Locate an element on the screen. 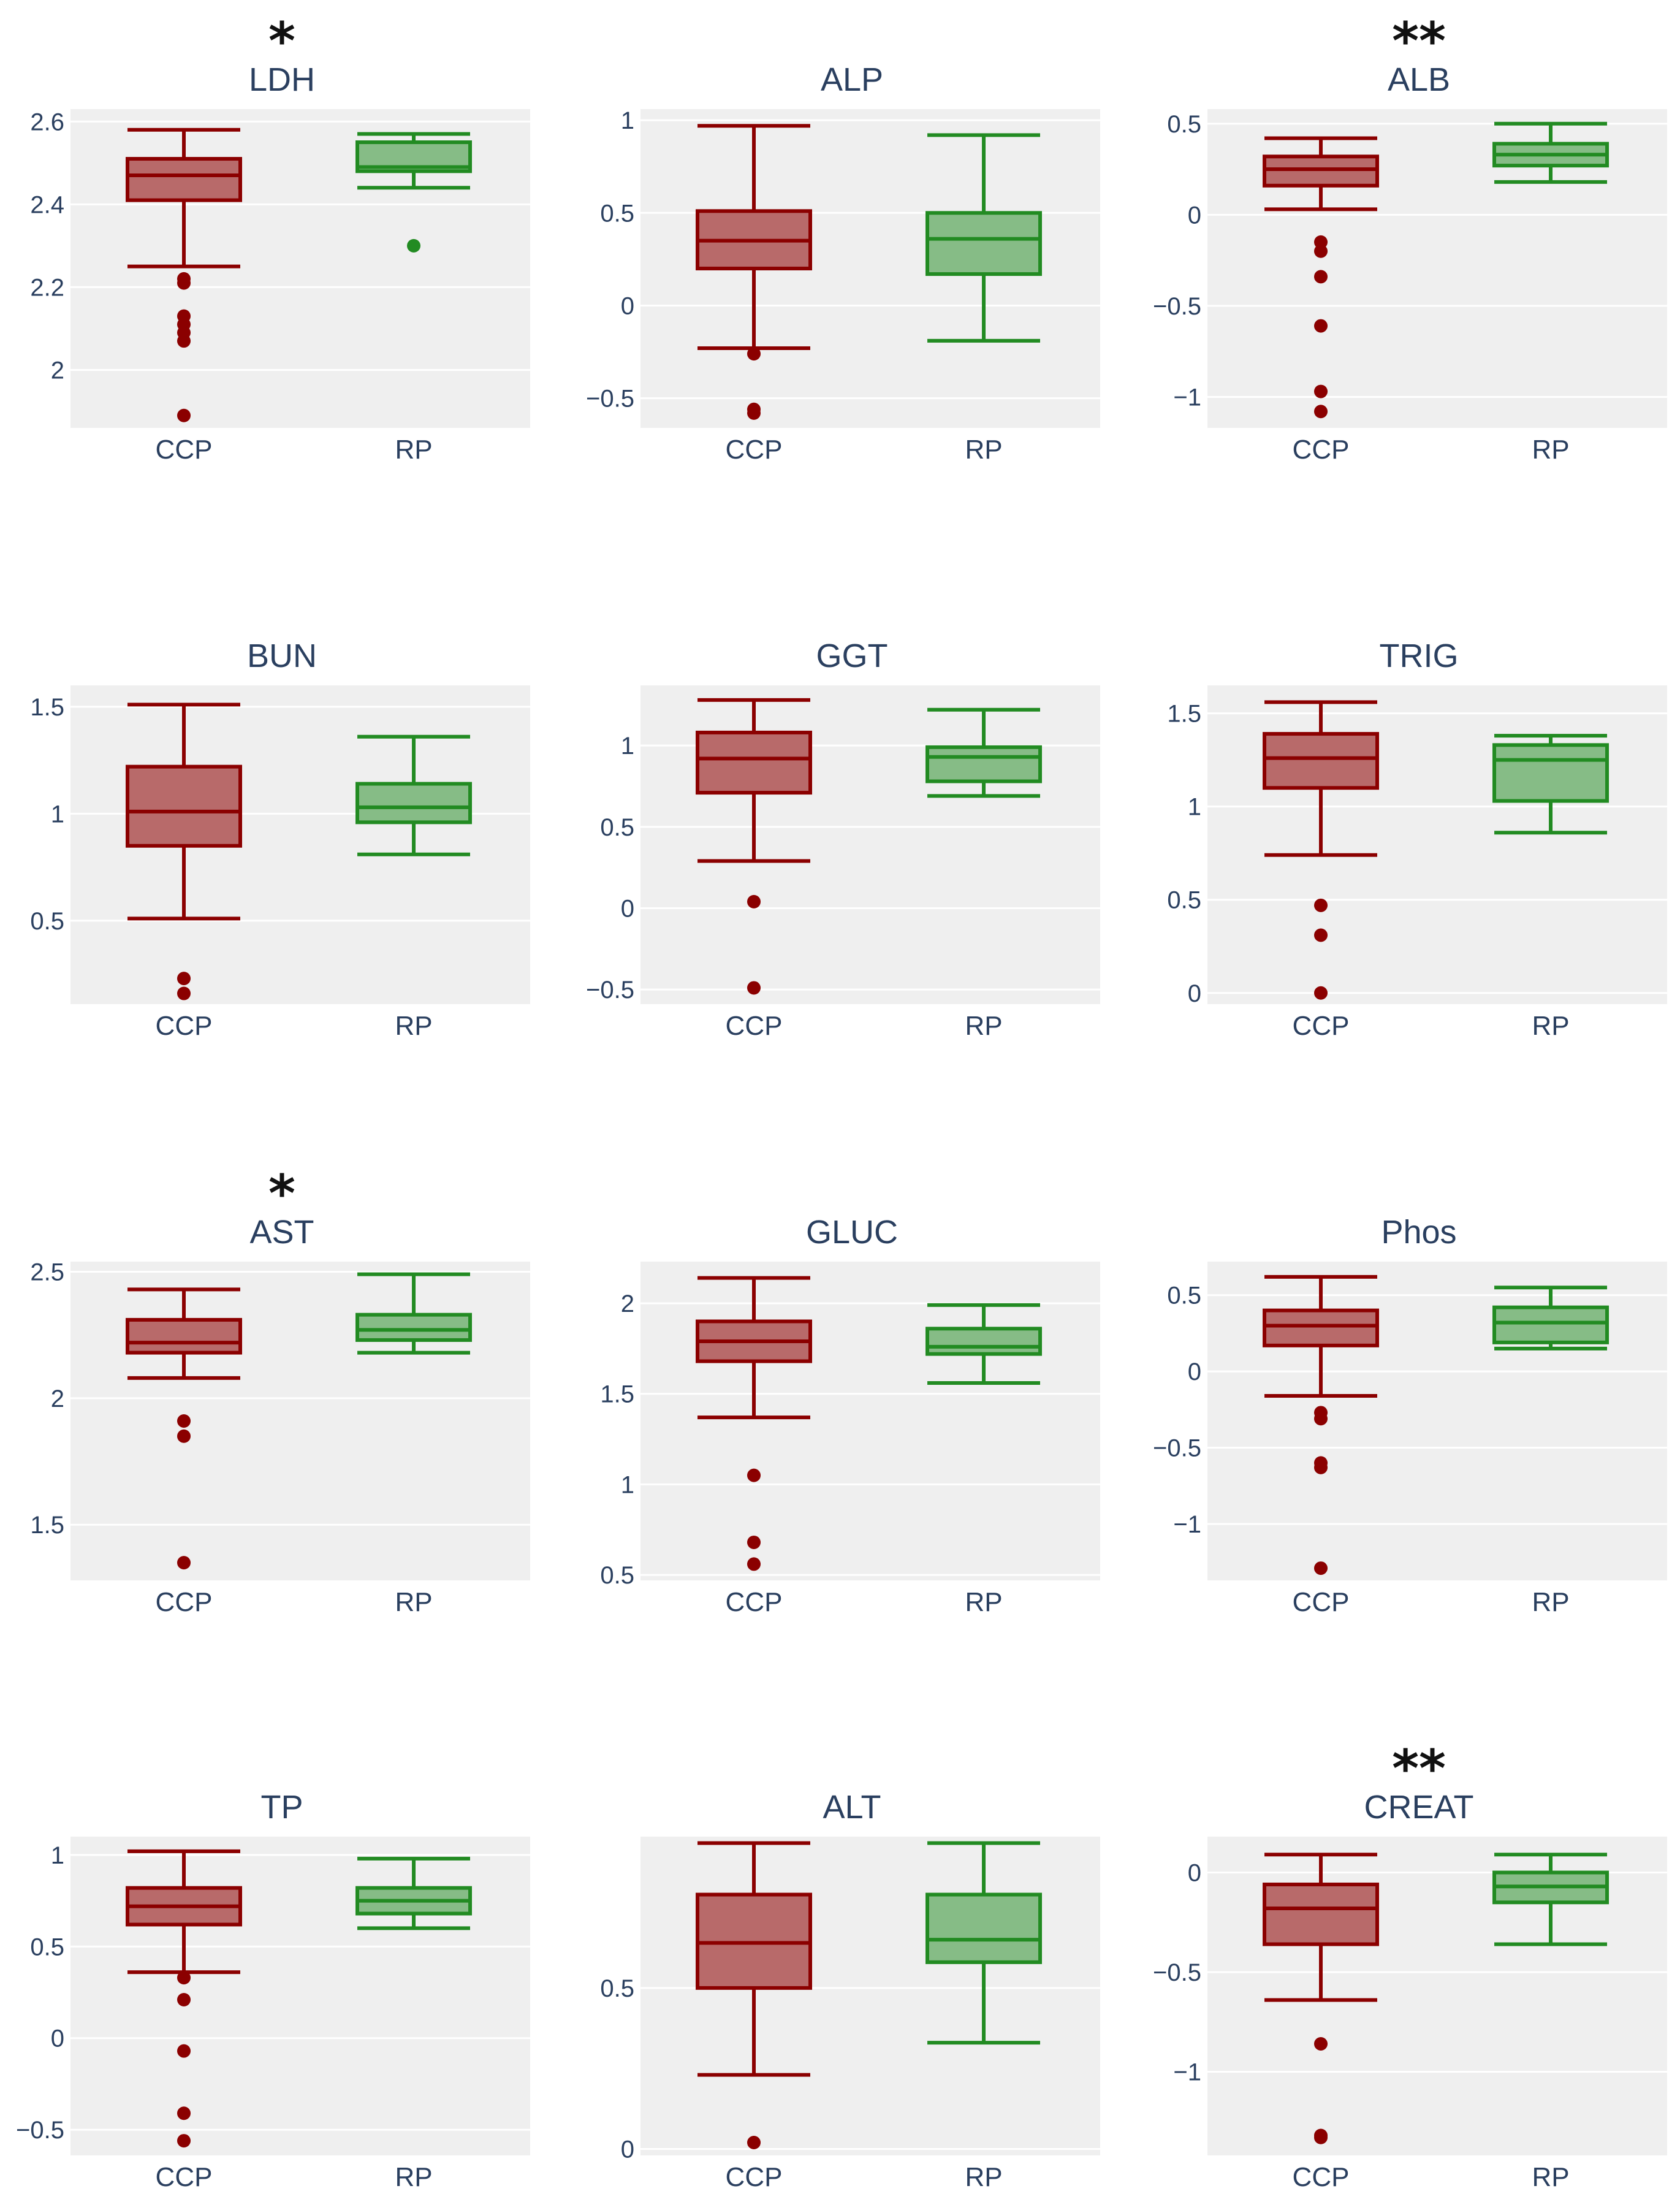 This screenshot has width=1680, height=2202. y-tick-label: 2.4 is located at coordinates (47, 204).